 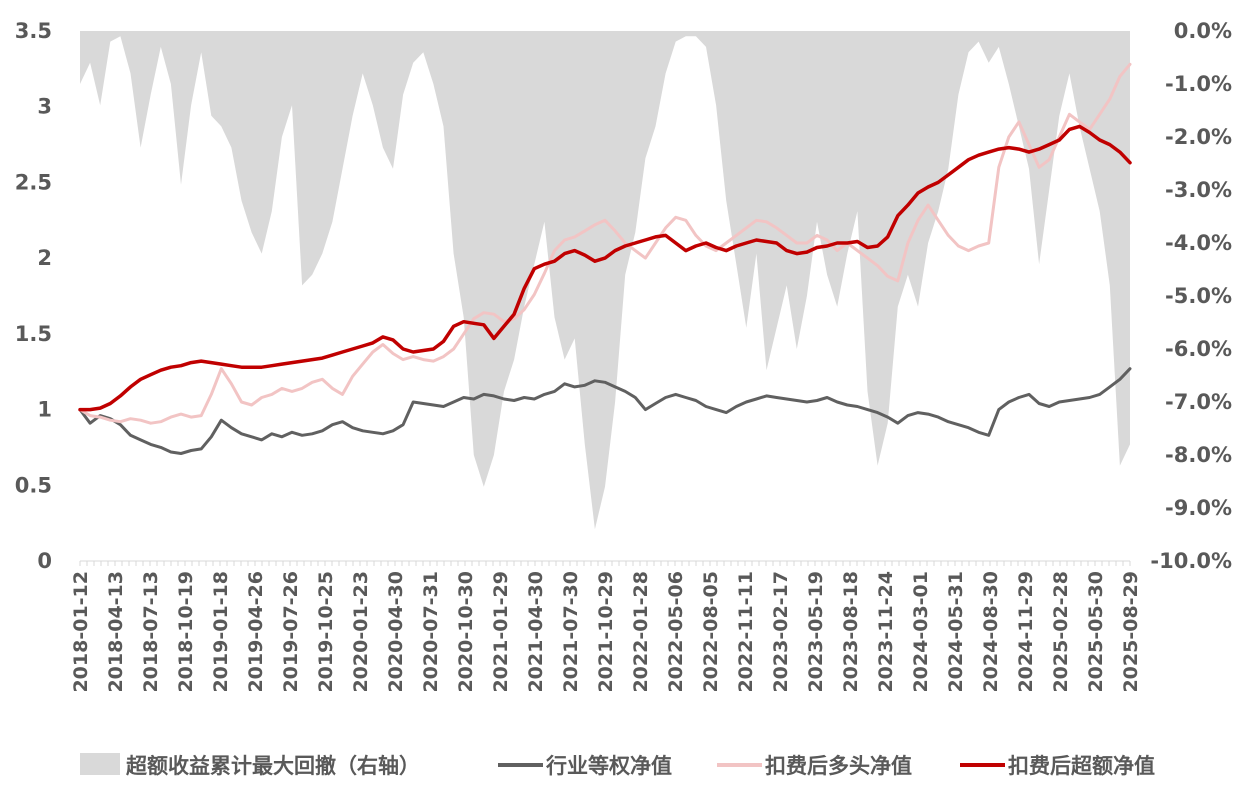 I want to click on x-tick-label: 2023-08-18, so click(x=851, y=632).